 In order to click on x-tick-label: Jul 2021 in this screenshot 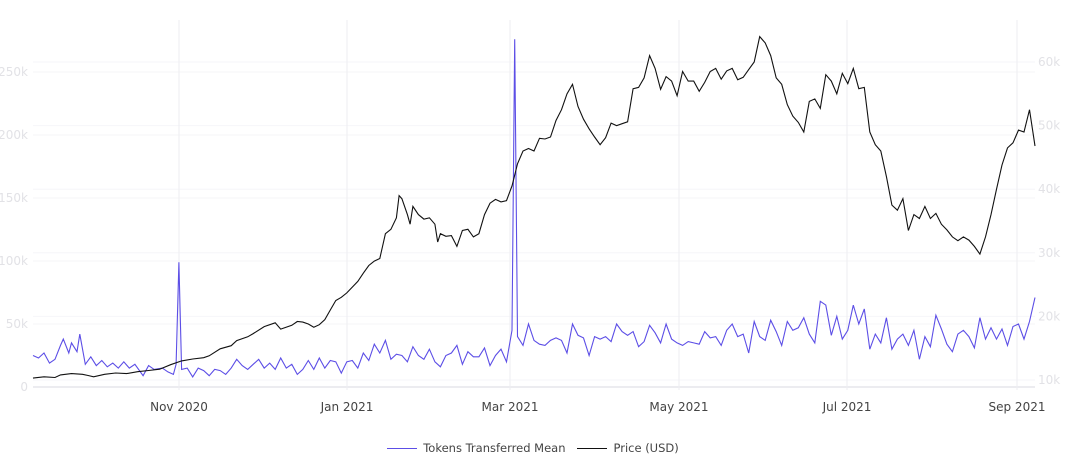, I will do `click(847, 407)`.